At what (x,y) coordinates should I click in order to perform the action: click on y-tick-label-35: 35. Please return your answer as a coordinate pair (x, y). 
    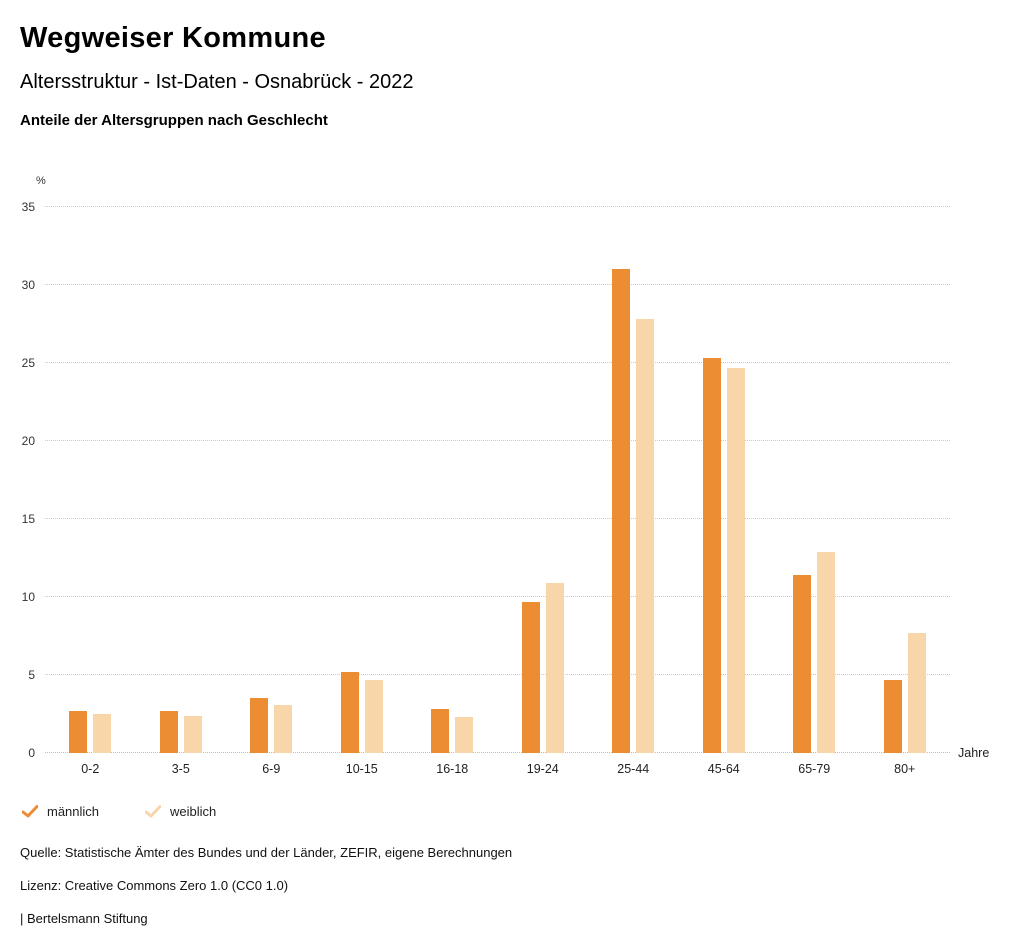
    Looking at the image, I should click on (28, 207).